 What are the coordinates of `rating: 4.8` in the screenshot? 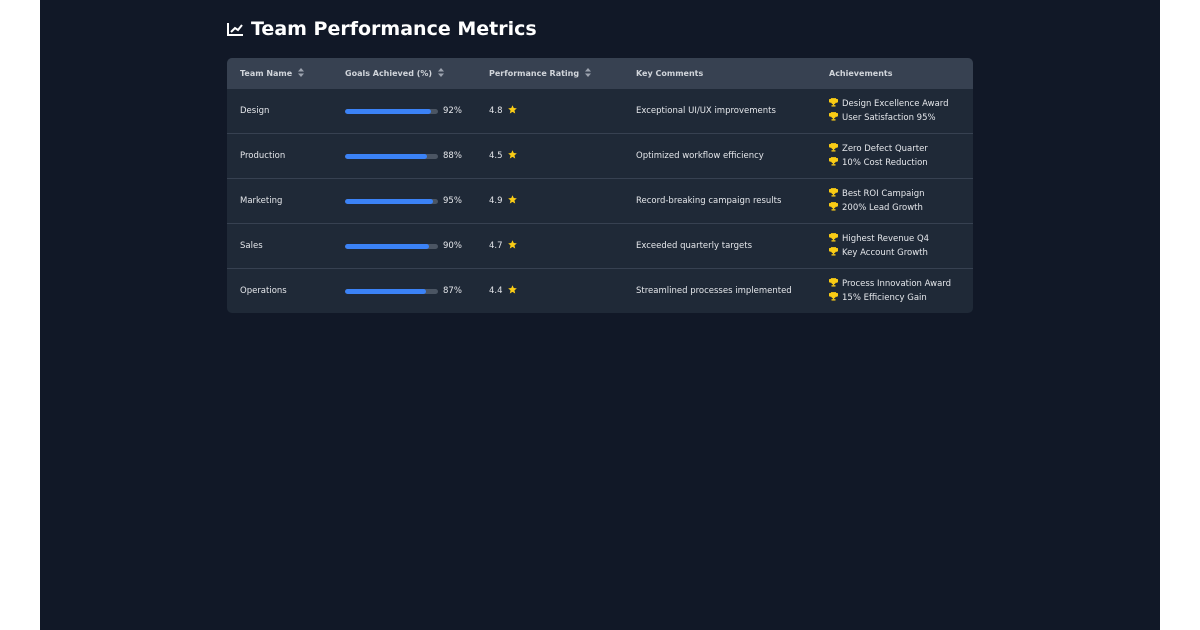 It's located at (556, 111).